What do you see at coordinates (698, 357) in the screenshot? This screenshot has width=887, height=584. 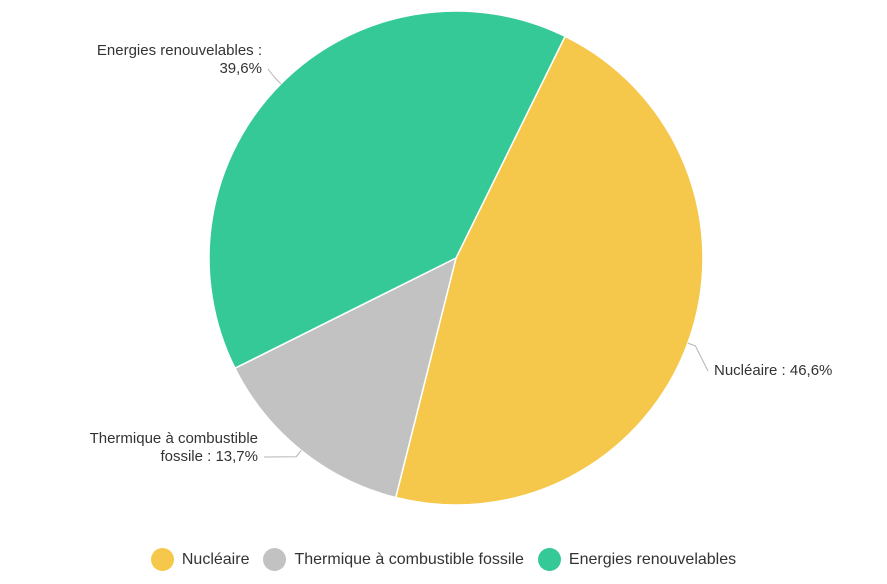 I see `leader-line-nucleaire` at bounding box center [698, 357].